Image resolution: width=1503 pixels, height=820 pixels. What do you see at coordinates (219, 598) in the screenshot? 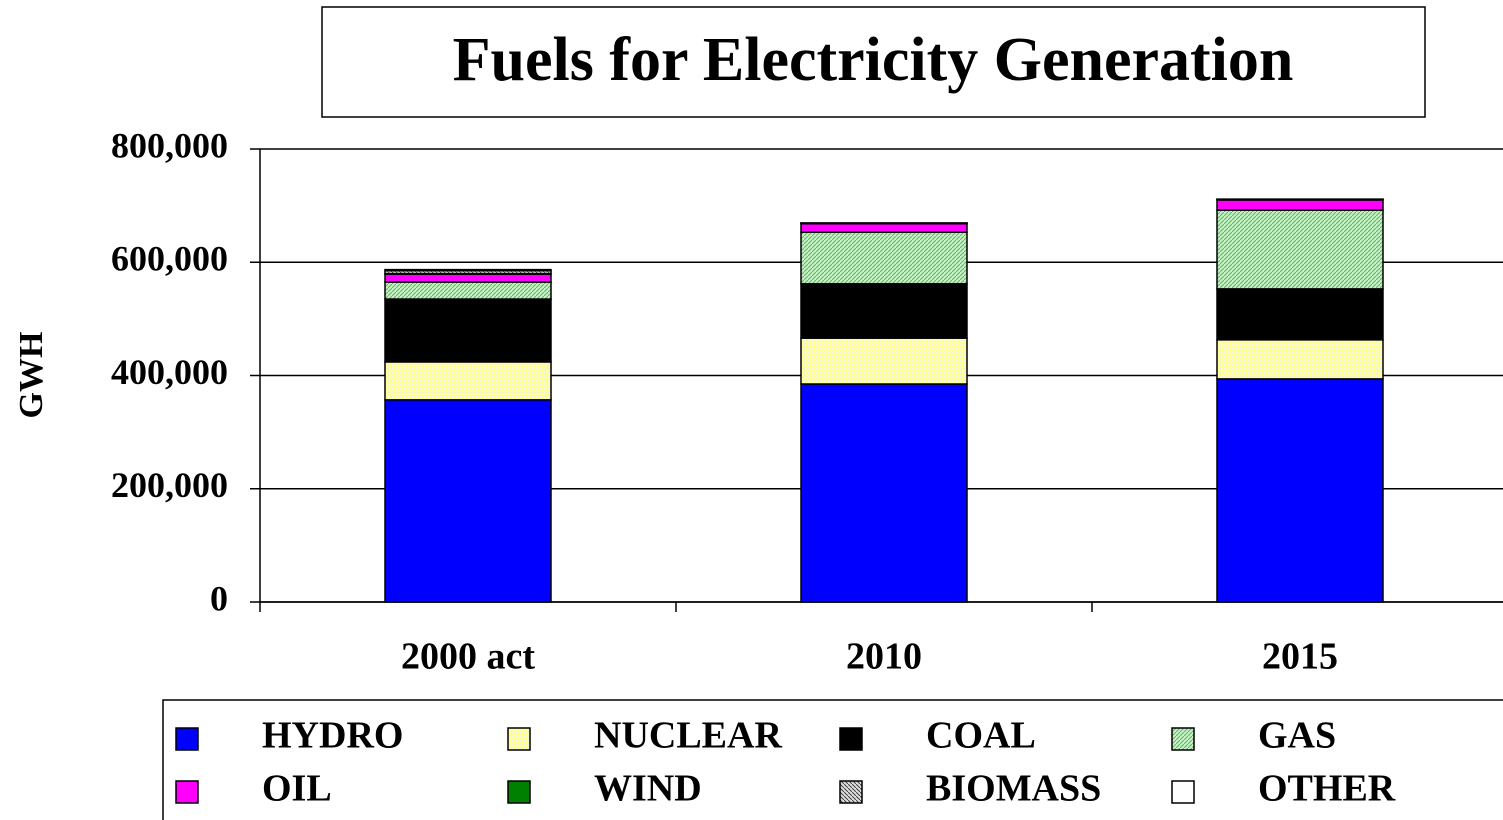
I see `y-tick-label: 0` at bounding box center [219, 598].